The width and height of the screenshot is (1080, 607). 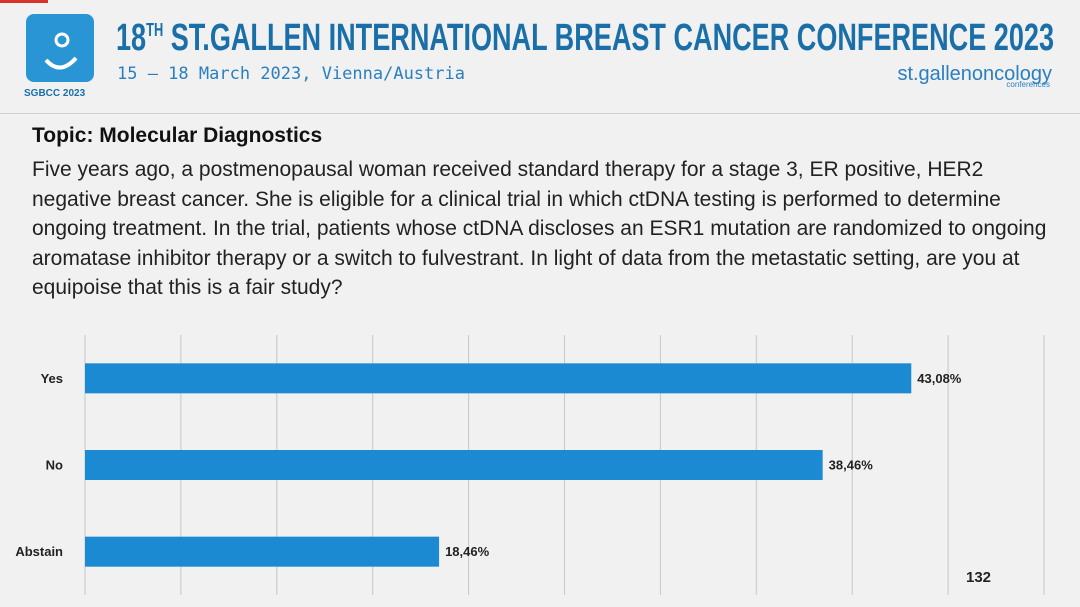 I want to click on response-count: 132, so click(x=979, y=577).